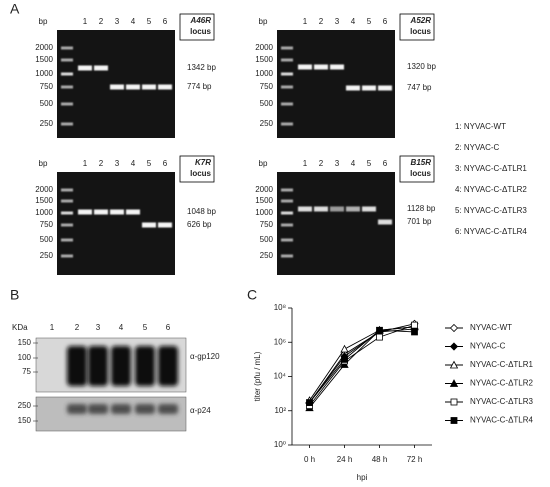  What do you see at coordinates (47, 103) in the screenshot?
I see `ladder-label: 500` at bounding box center [47, 103].